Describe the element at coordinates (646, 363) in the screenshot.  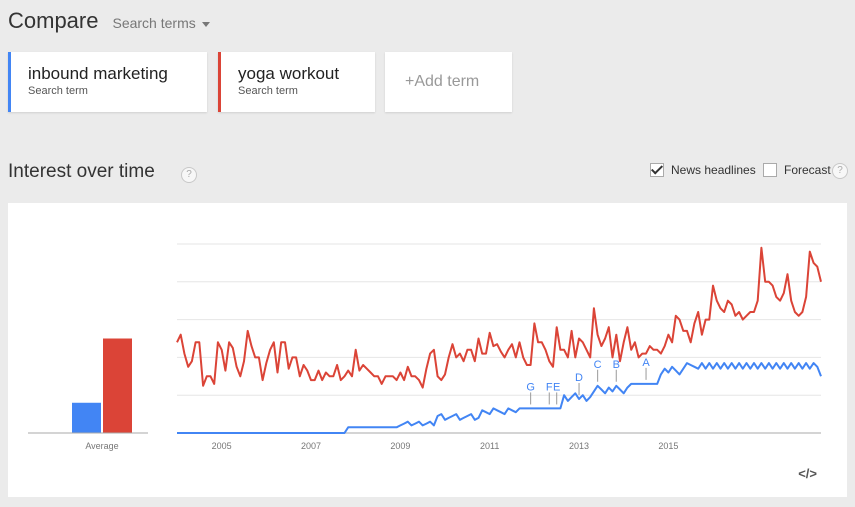
I see `annotation-label-a: A` at that location.